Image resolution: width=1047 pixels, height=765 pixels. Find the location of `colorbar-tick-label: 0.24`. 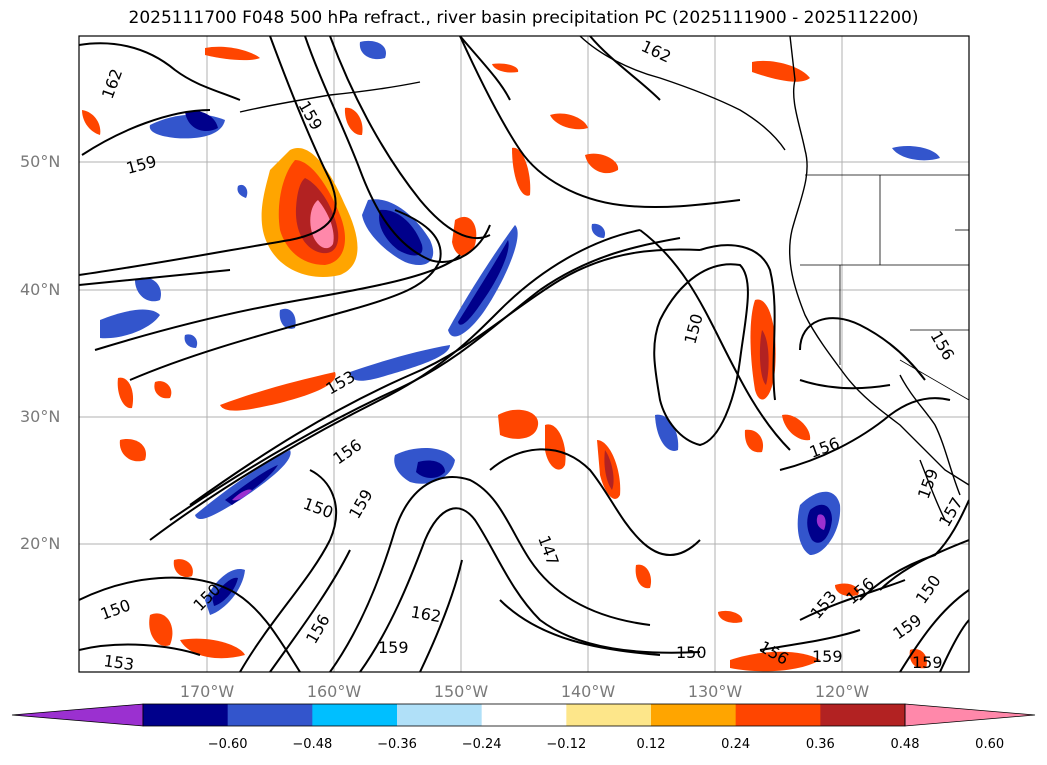

colorbar-tick-label: 0.24 is located at coordinates (736, 744).